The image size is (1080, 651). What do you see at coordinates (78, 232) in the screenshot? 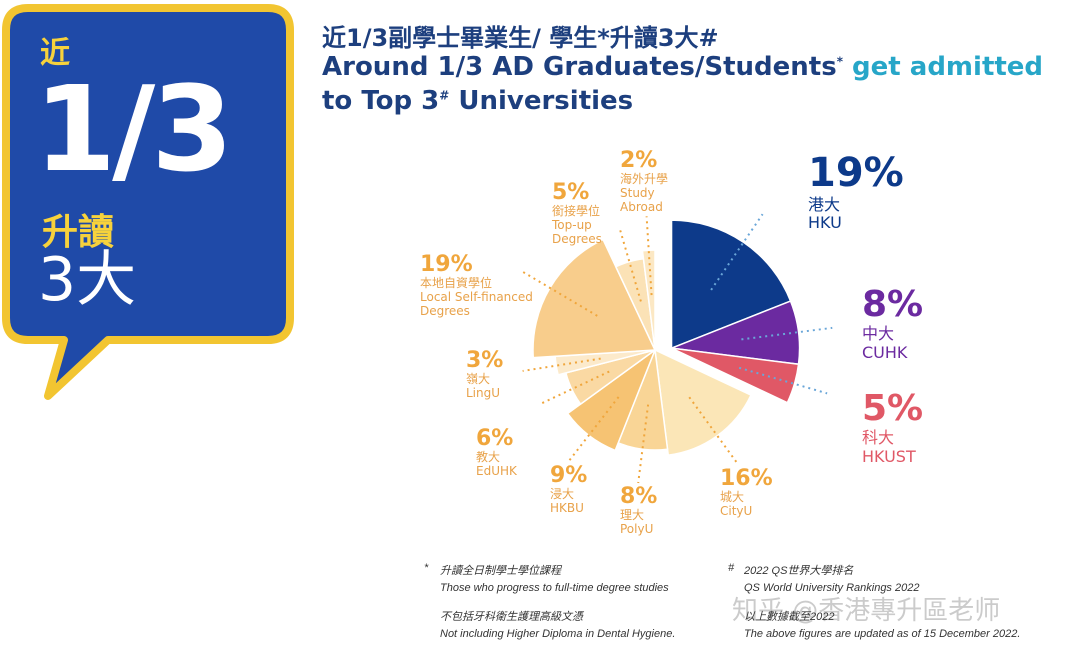
I see `callout-progress: 升讀` at bounding box center [78, 232].